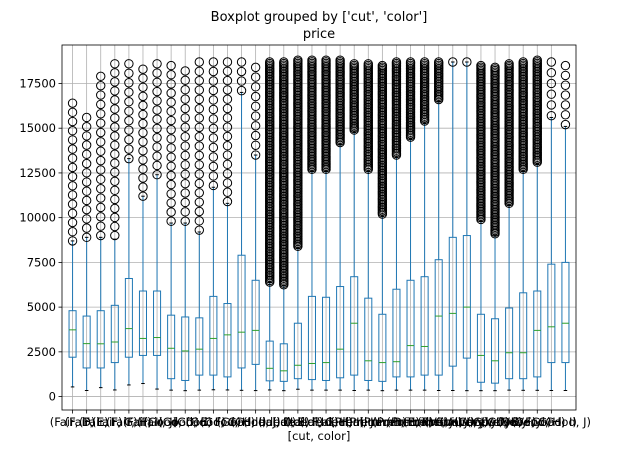 The width and height of the screenshot is (626, 461). Describe the element at coordinates (319, 34) in the screenshot. I see `chart-subtitle: price` at that location.